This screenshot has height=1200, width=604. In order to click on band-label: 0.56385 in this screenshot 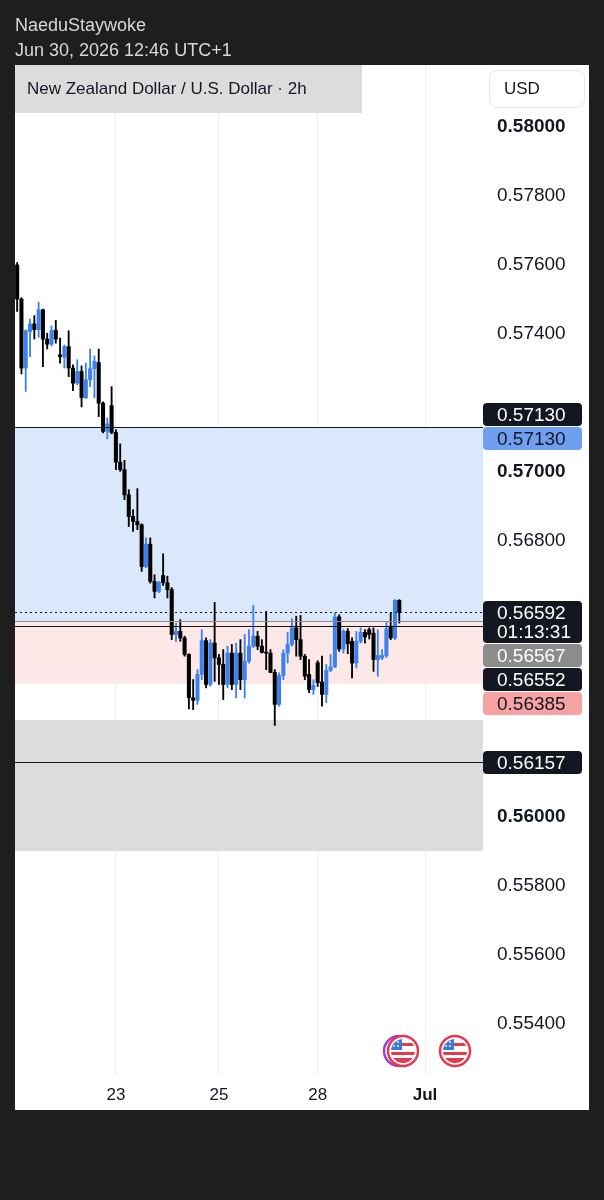, I will do `click(532, 703)`.